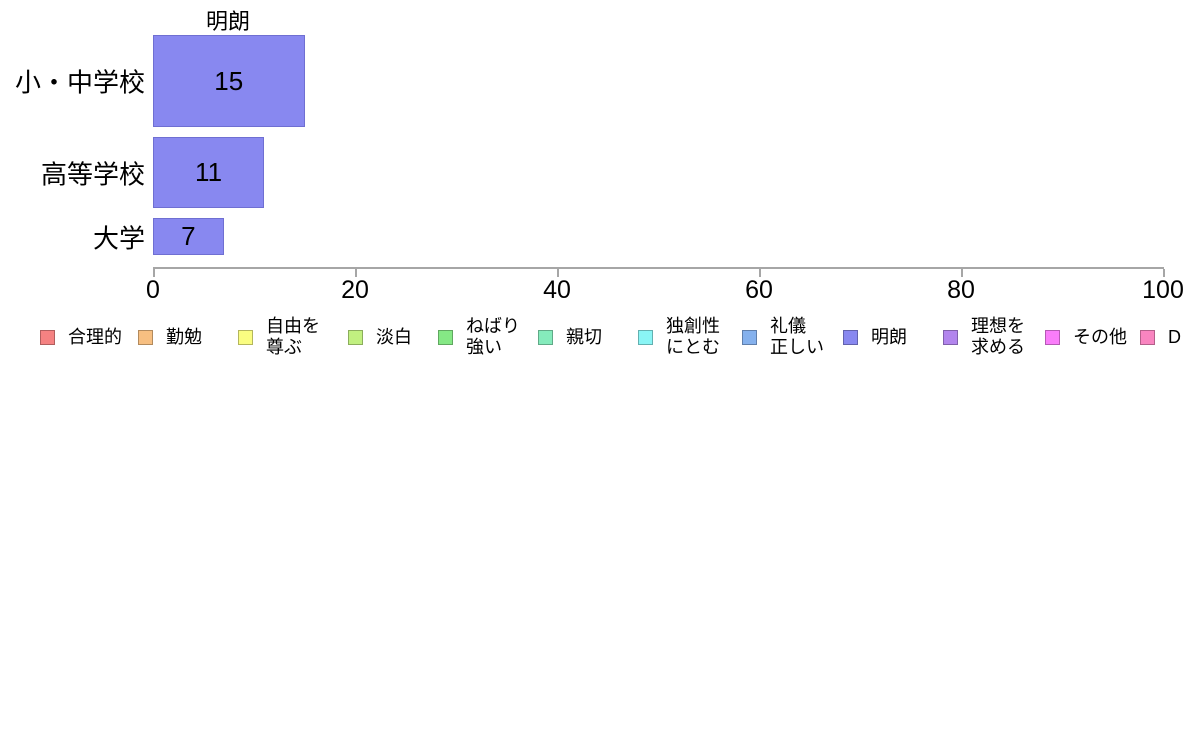  I want to click on legend-item-D: D, so click(1160, 337).